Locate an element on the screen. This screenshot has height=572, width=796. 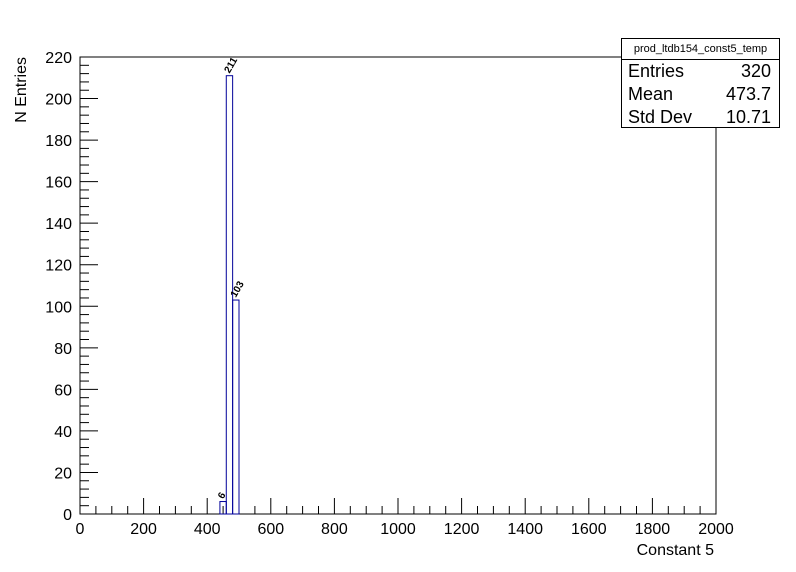
histogram-bars: 6 211 103 is located at coordinates (231, 285).